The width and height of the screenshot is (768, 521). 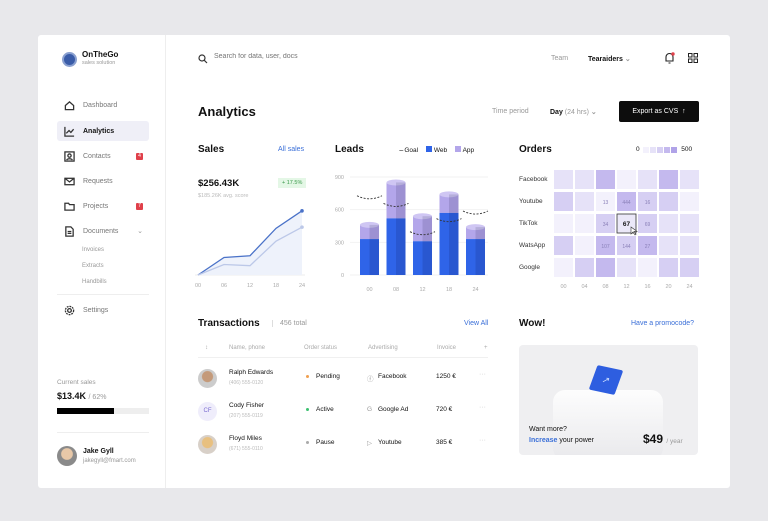 What do you see at coordinates (409, 150) in the screenshot?
I see `legend-goal: --- Goal` at bounding box center [409, 150].